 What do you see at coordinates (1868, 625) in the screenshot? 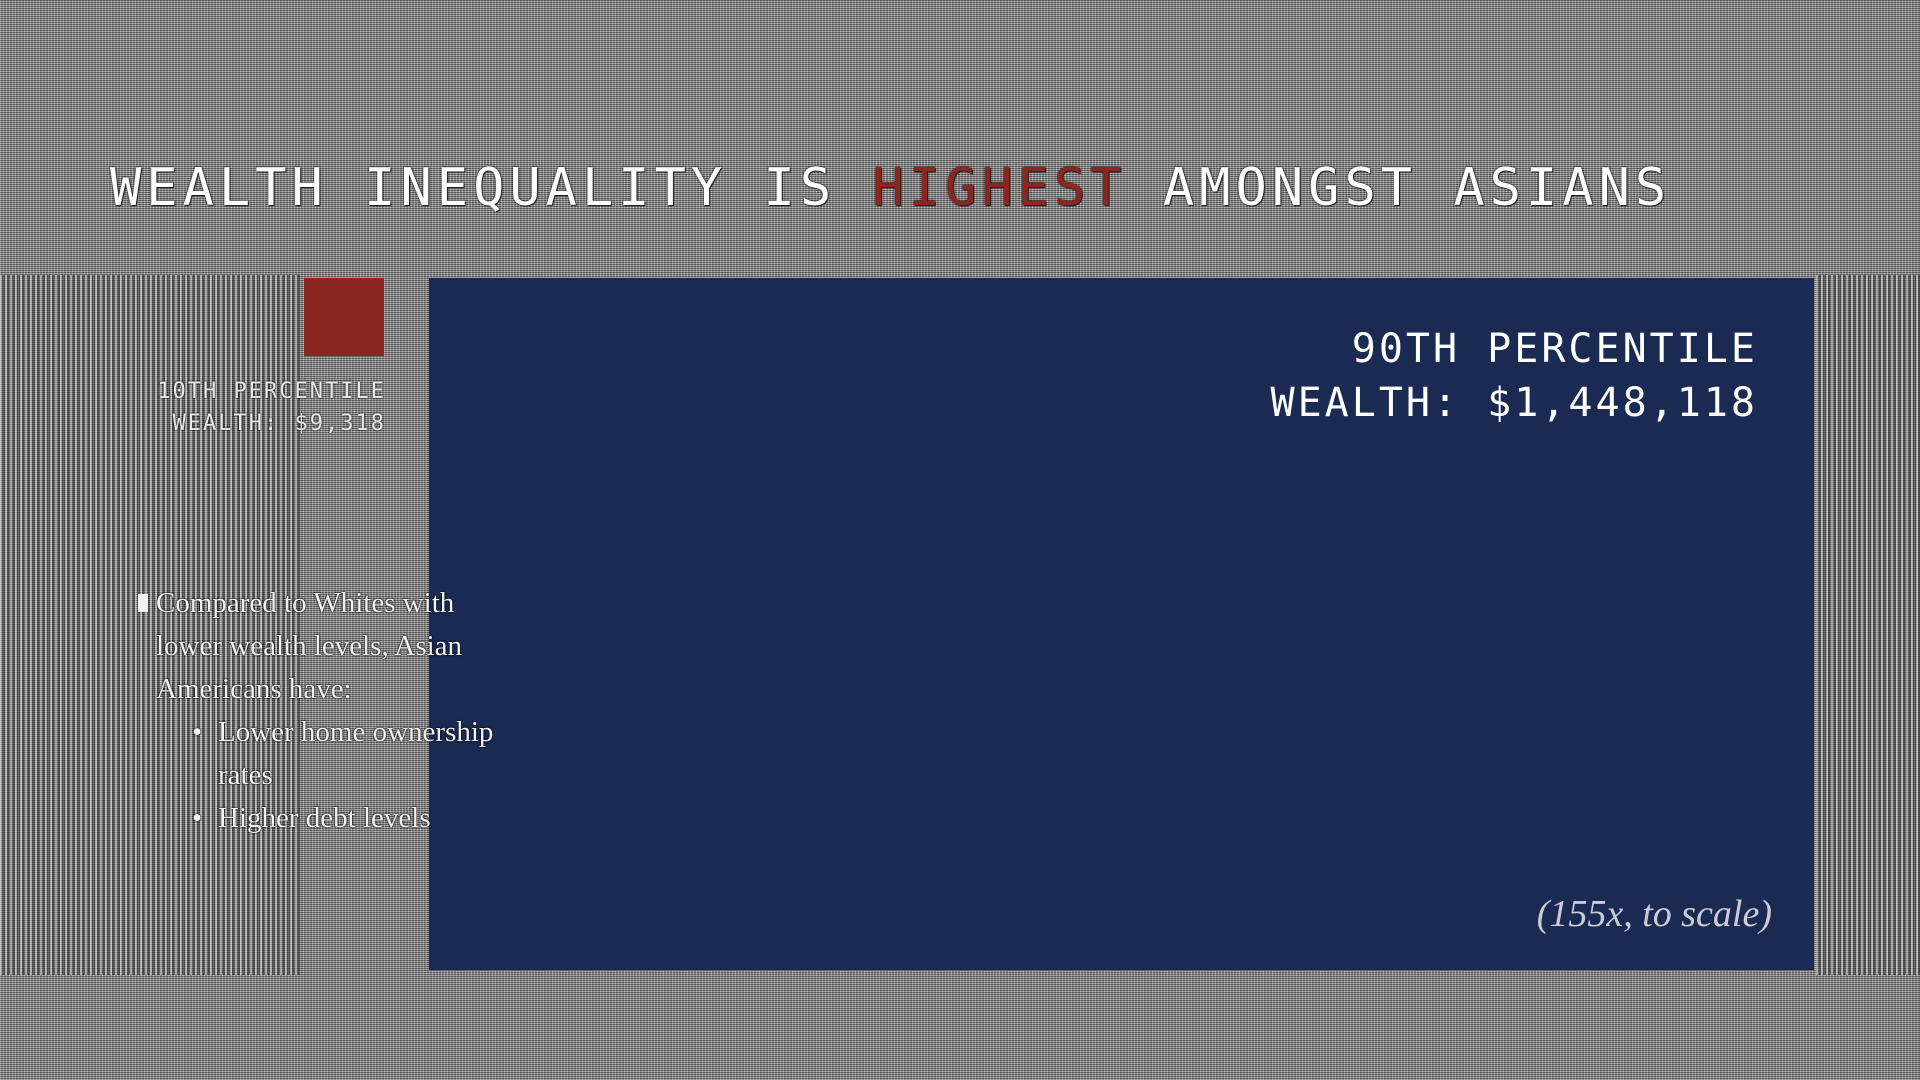
I see `right-noise-strip` at bounding box center [1868, 625].